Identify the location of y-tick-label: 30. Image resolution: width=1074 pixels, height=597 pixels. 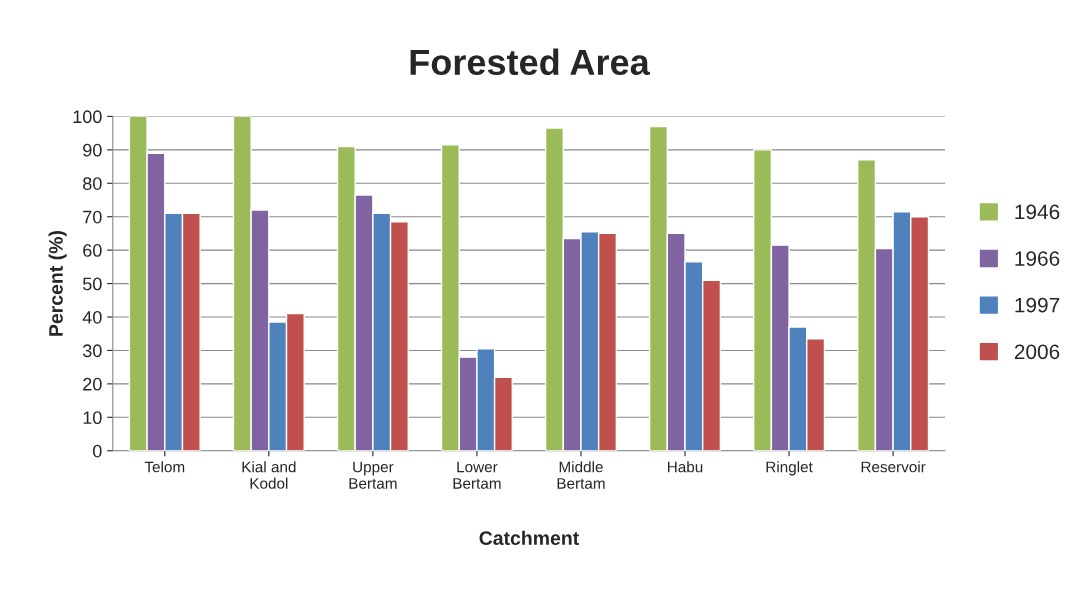
(92, 351).